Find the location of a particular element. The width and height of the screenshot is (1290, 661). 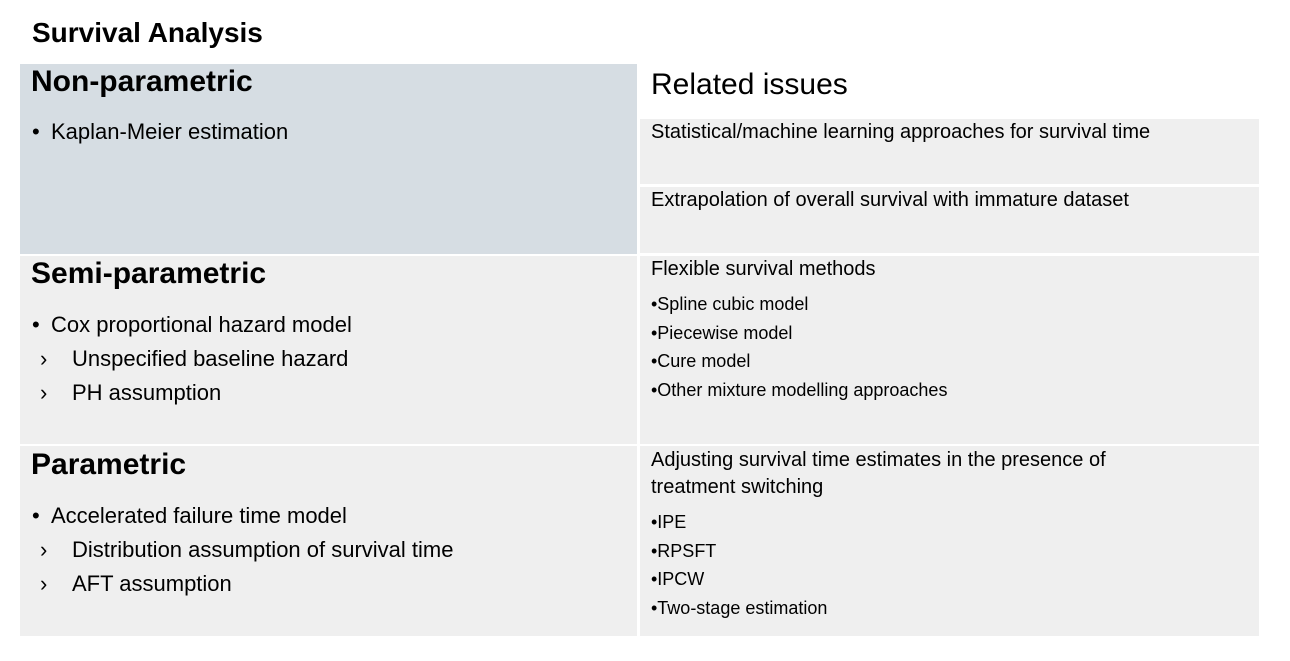

sub-item-text: AFT assumption is located at coordinates (152, 583).